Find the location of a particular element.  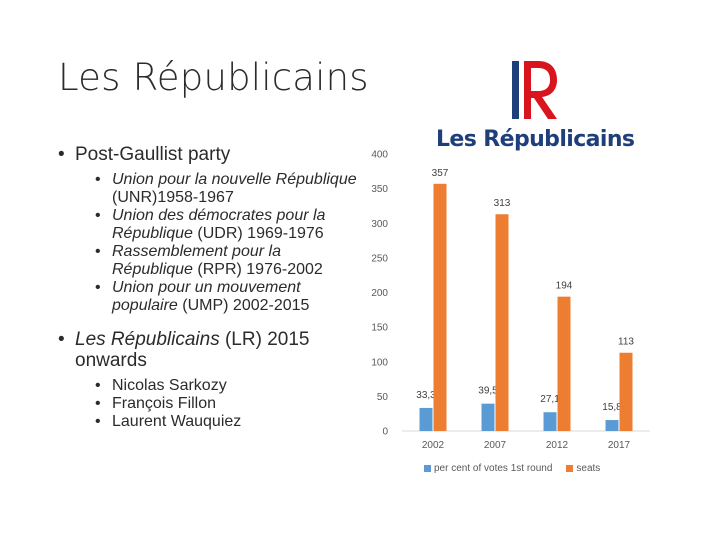

party-years: (RPR) 1976-2002 is located at coordinates (257, 269).